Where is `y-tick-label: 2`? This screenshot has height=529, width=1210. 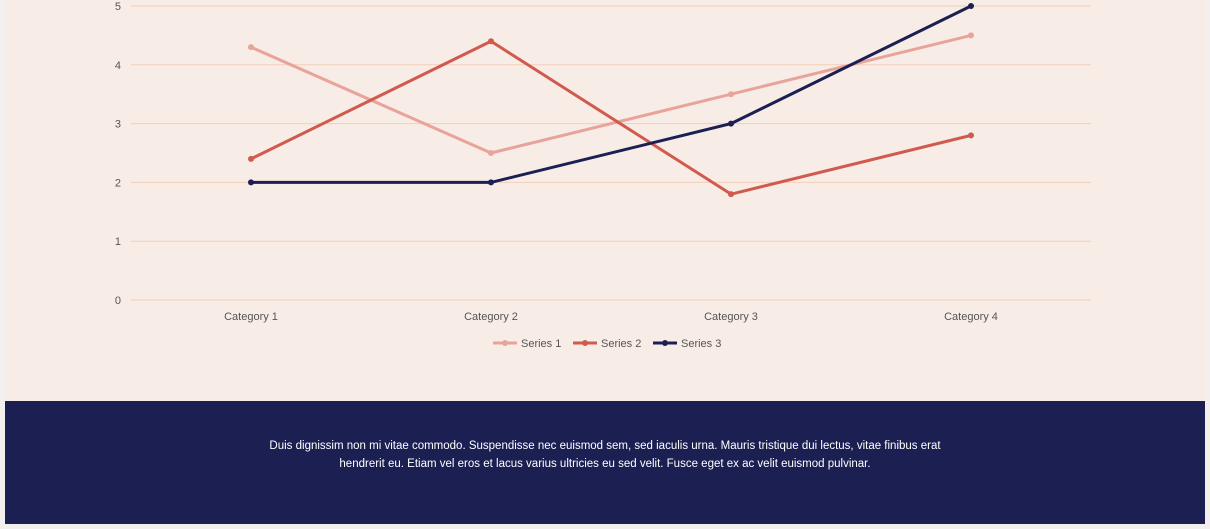 y-tick-label: 2 is located at coordinates (118, 183).